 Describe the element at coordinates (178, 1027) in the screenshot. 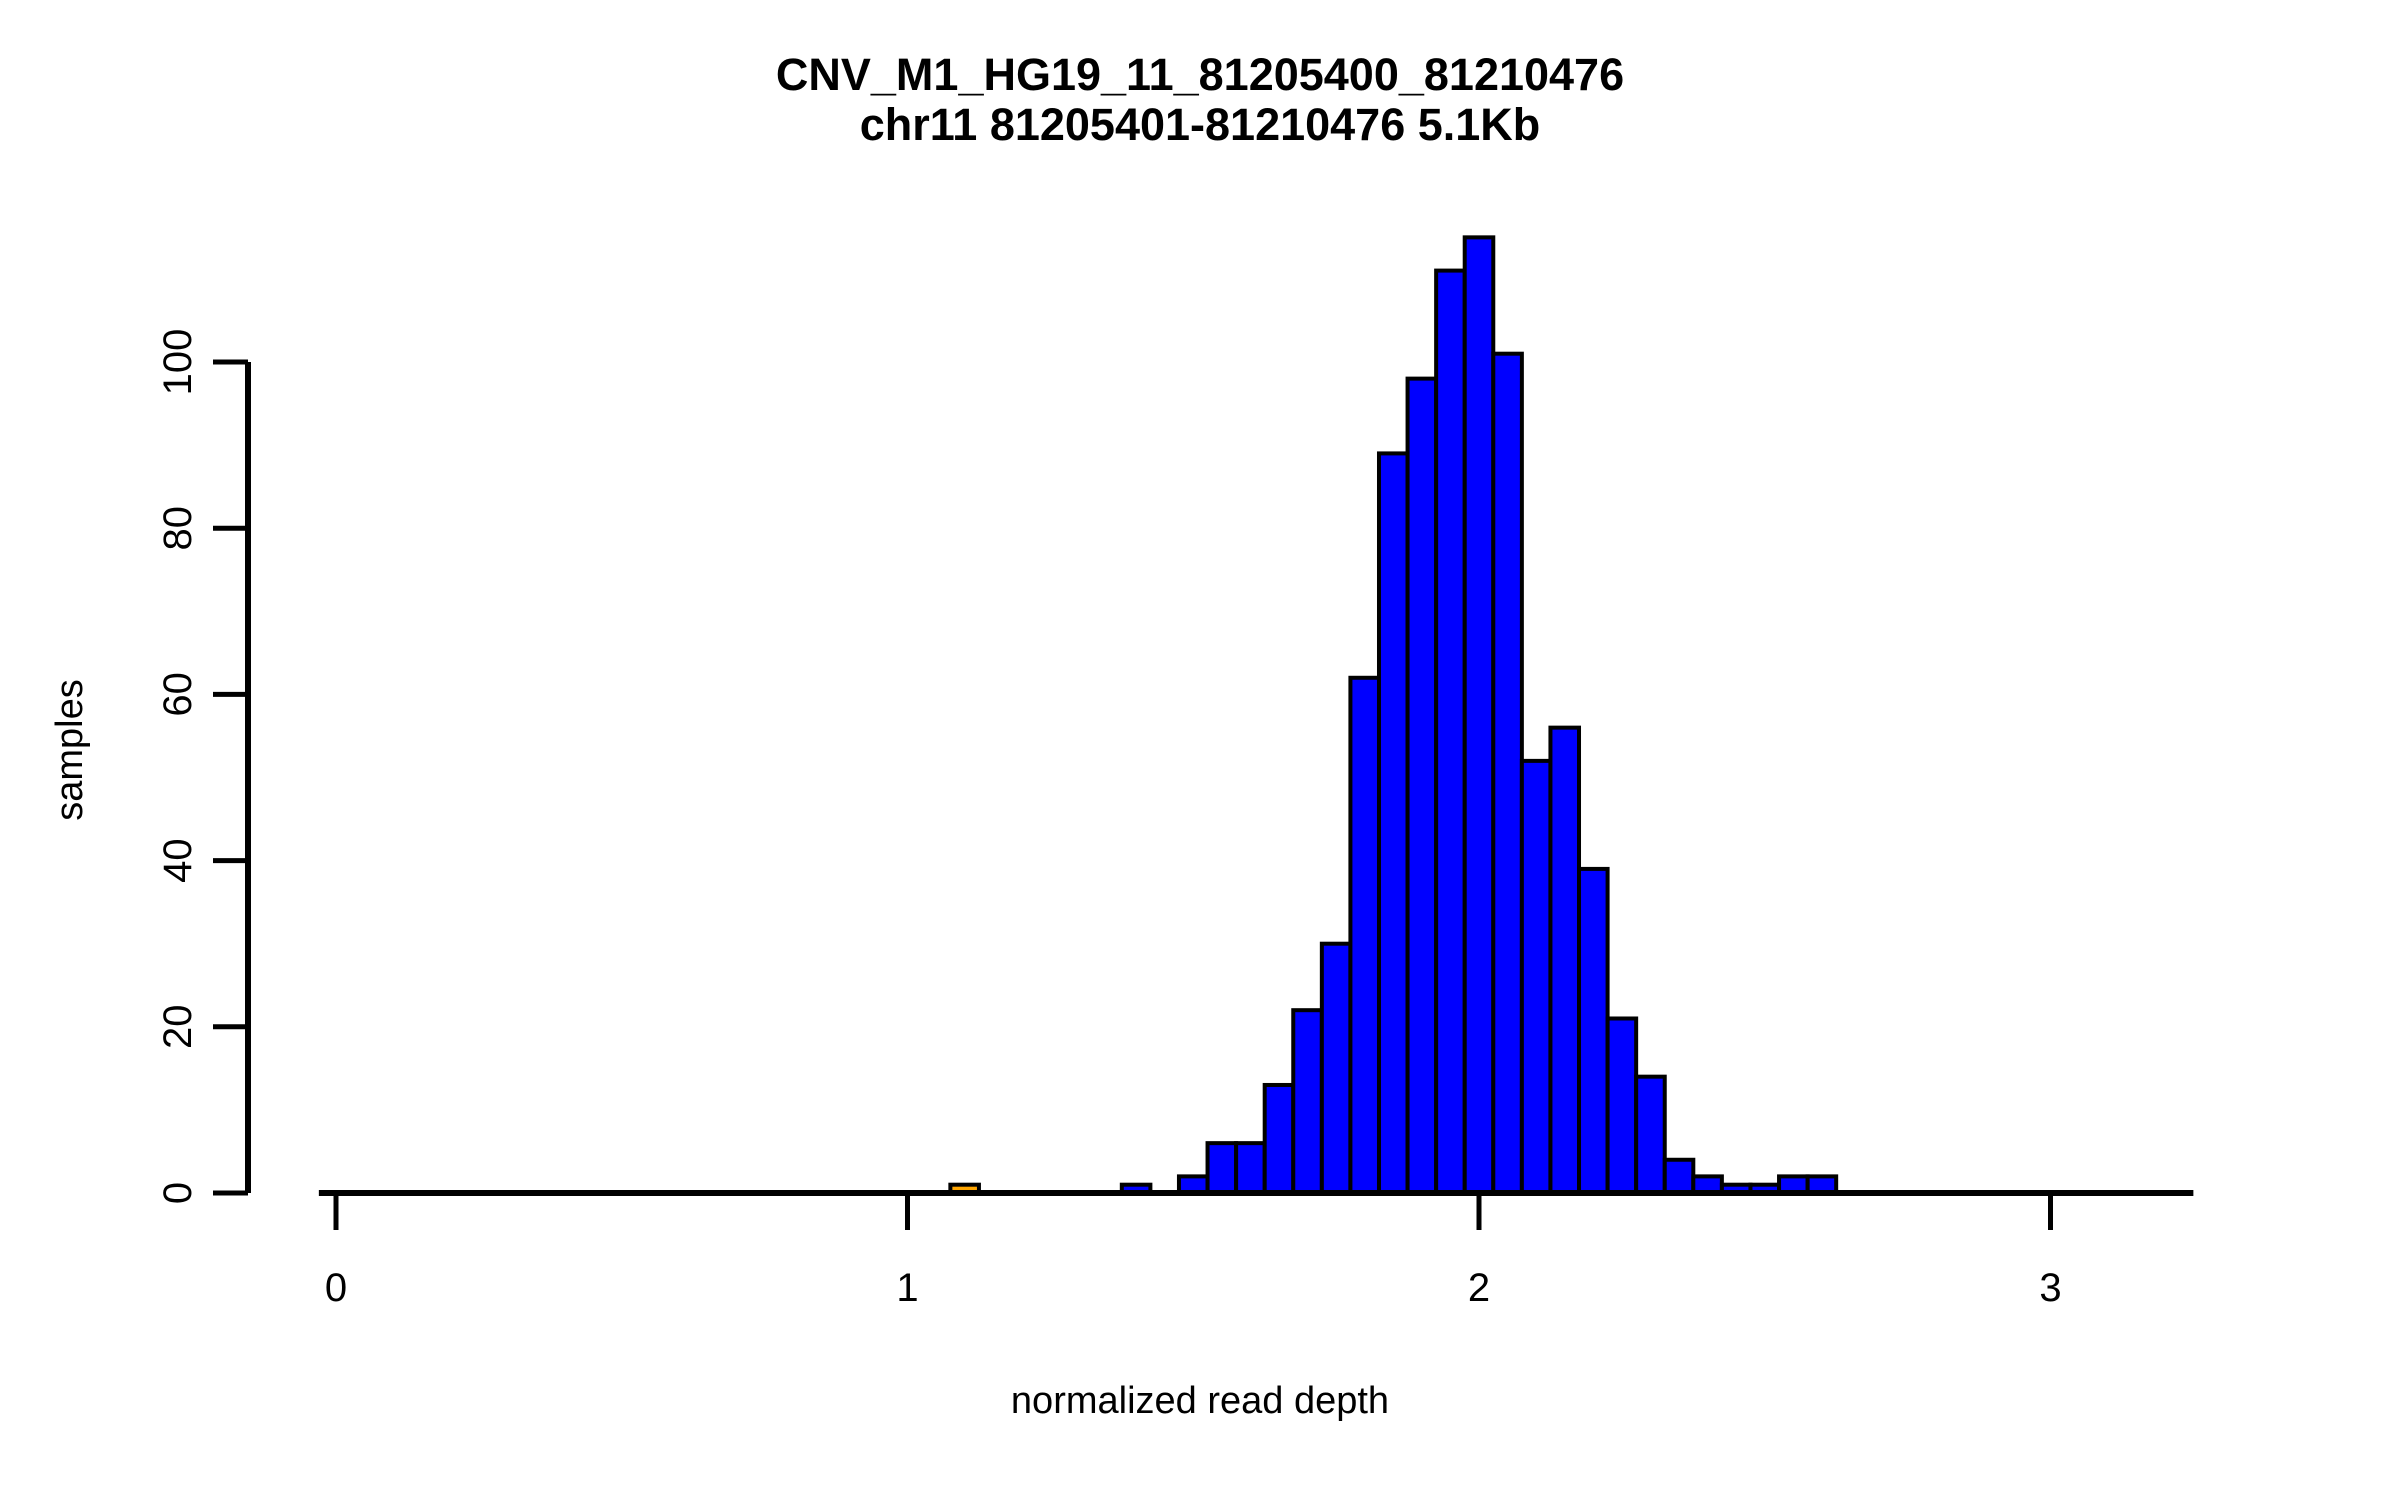

I see `y-axis-tick-label: 20` at that location.